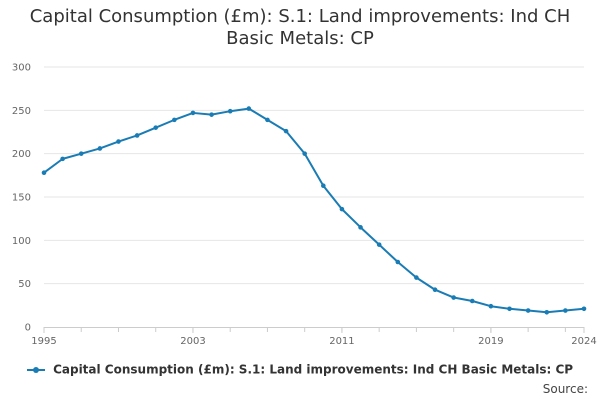  Describe the element at coordinates (156, 127) in the screenshot. I see `data-point-2001` at that location.